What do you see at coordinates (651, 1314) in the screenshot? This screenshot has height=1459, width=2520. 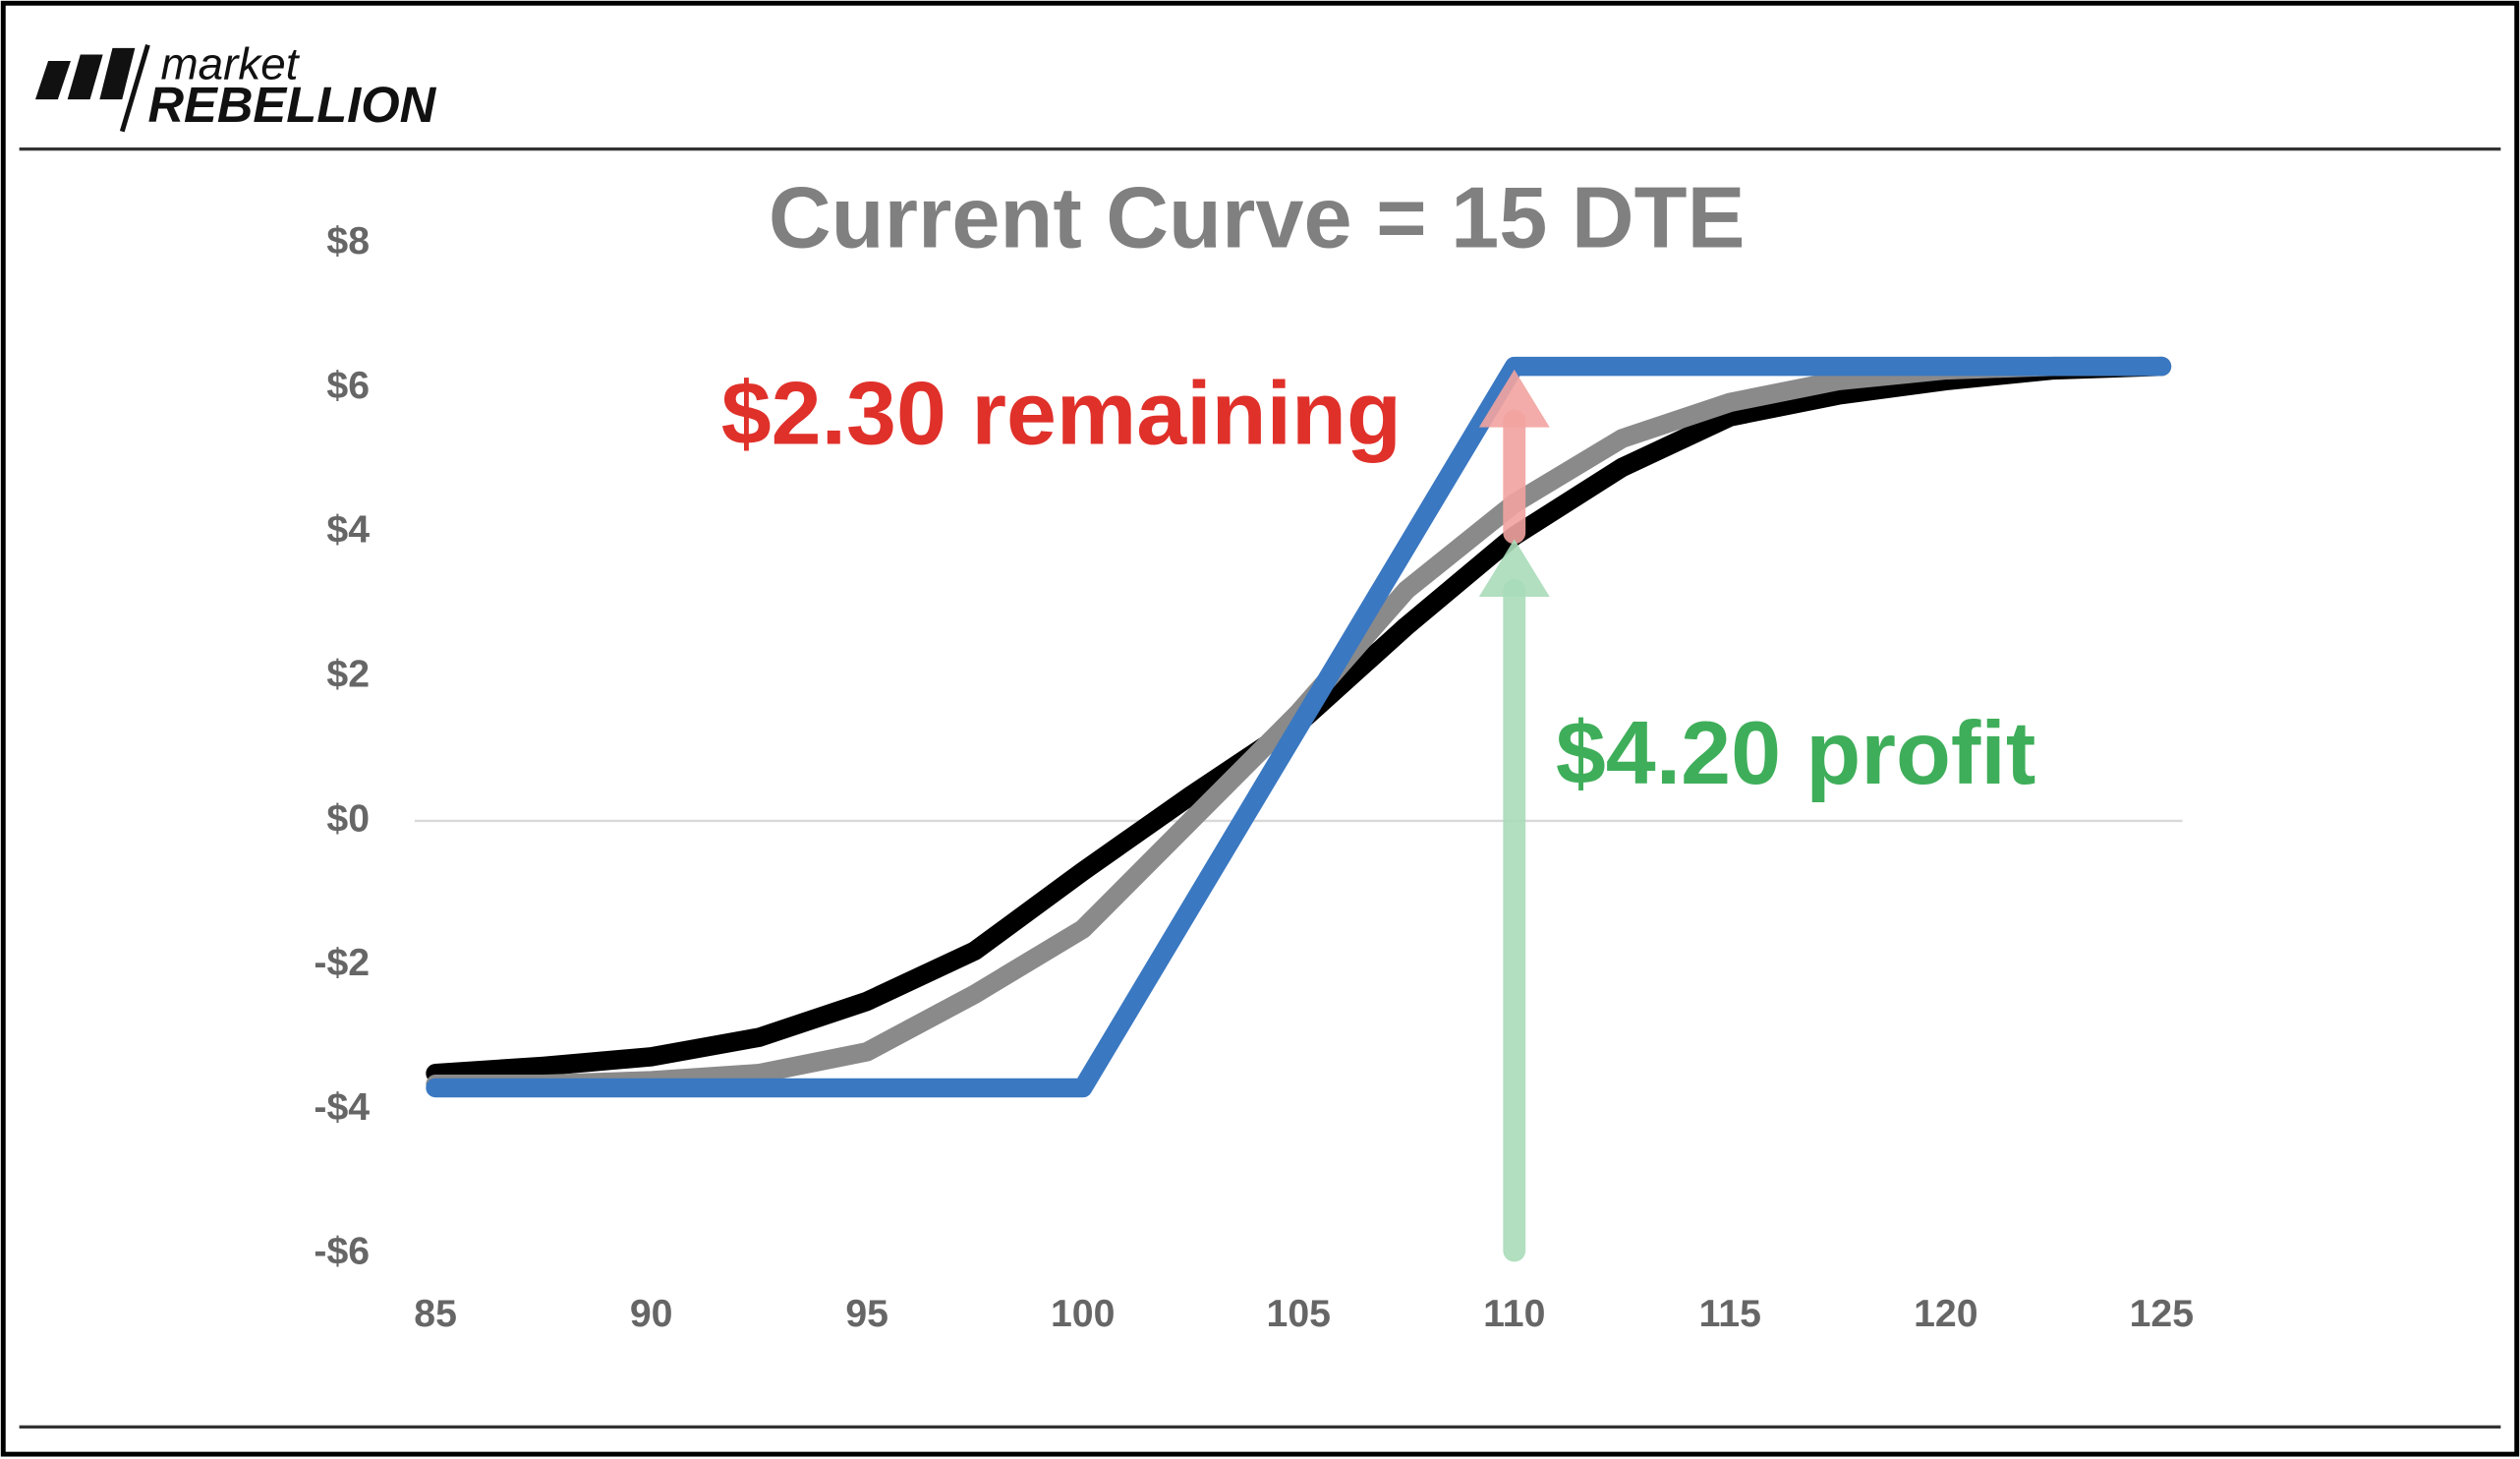 I see `x-tick-label: 90` at bounding box center [651, 1314].